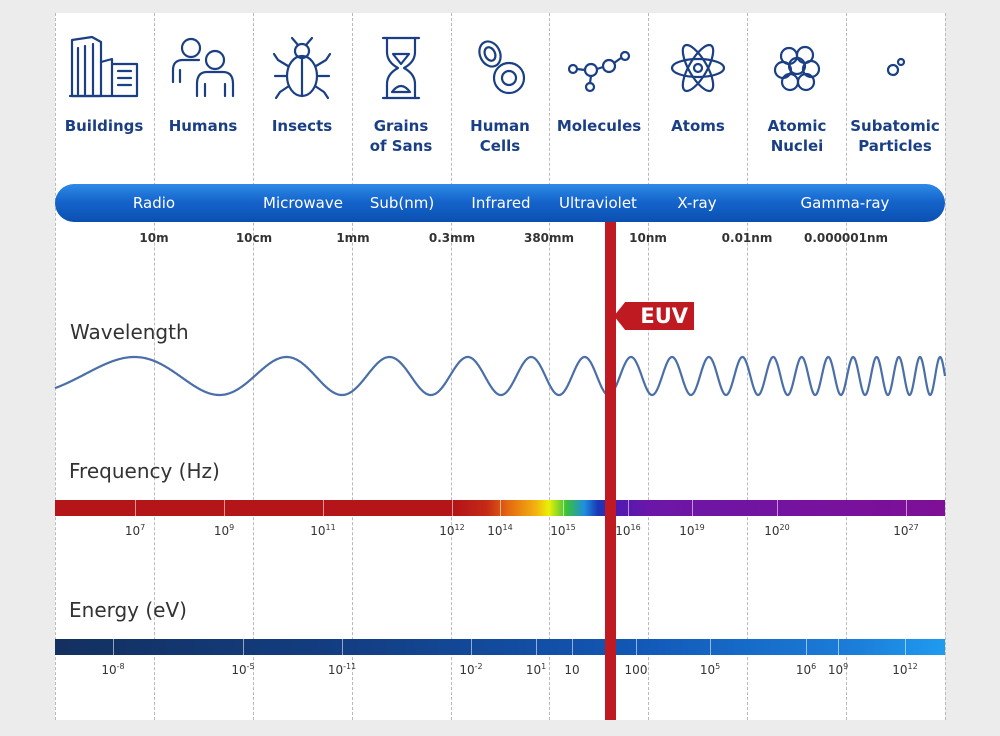  I want to click on particles-icon, so click(896, 67).